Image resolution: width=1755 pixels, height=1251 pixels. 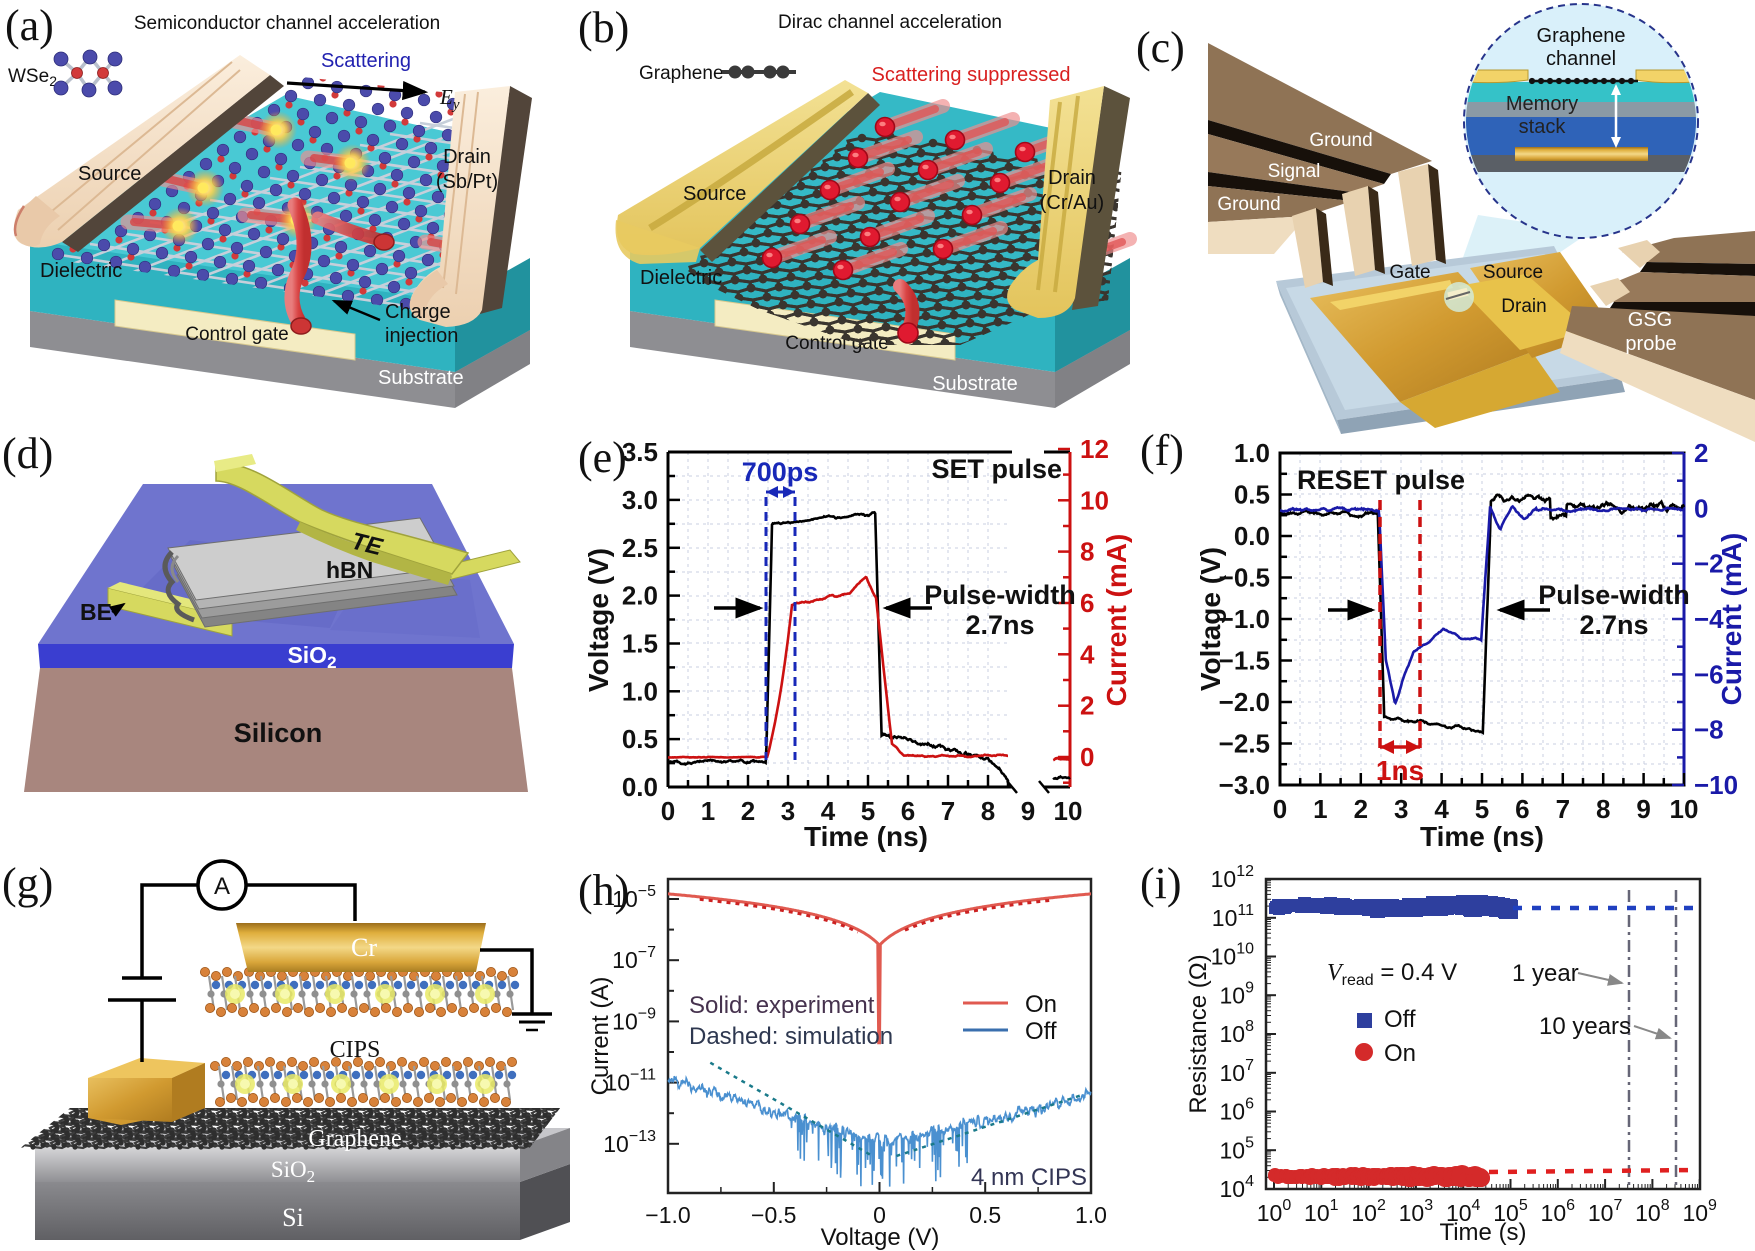 I want to click on svg-text: (Sb/Pt), so click(x=467, y=182).